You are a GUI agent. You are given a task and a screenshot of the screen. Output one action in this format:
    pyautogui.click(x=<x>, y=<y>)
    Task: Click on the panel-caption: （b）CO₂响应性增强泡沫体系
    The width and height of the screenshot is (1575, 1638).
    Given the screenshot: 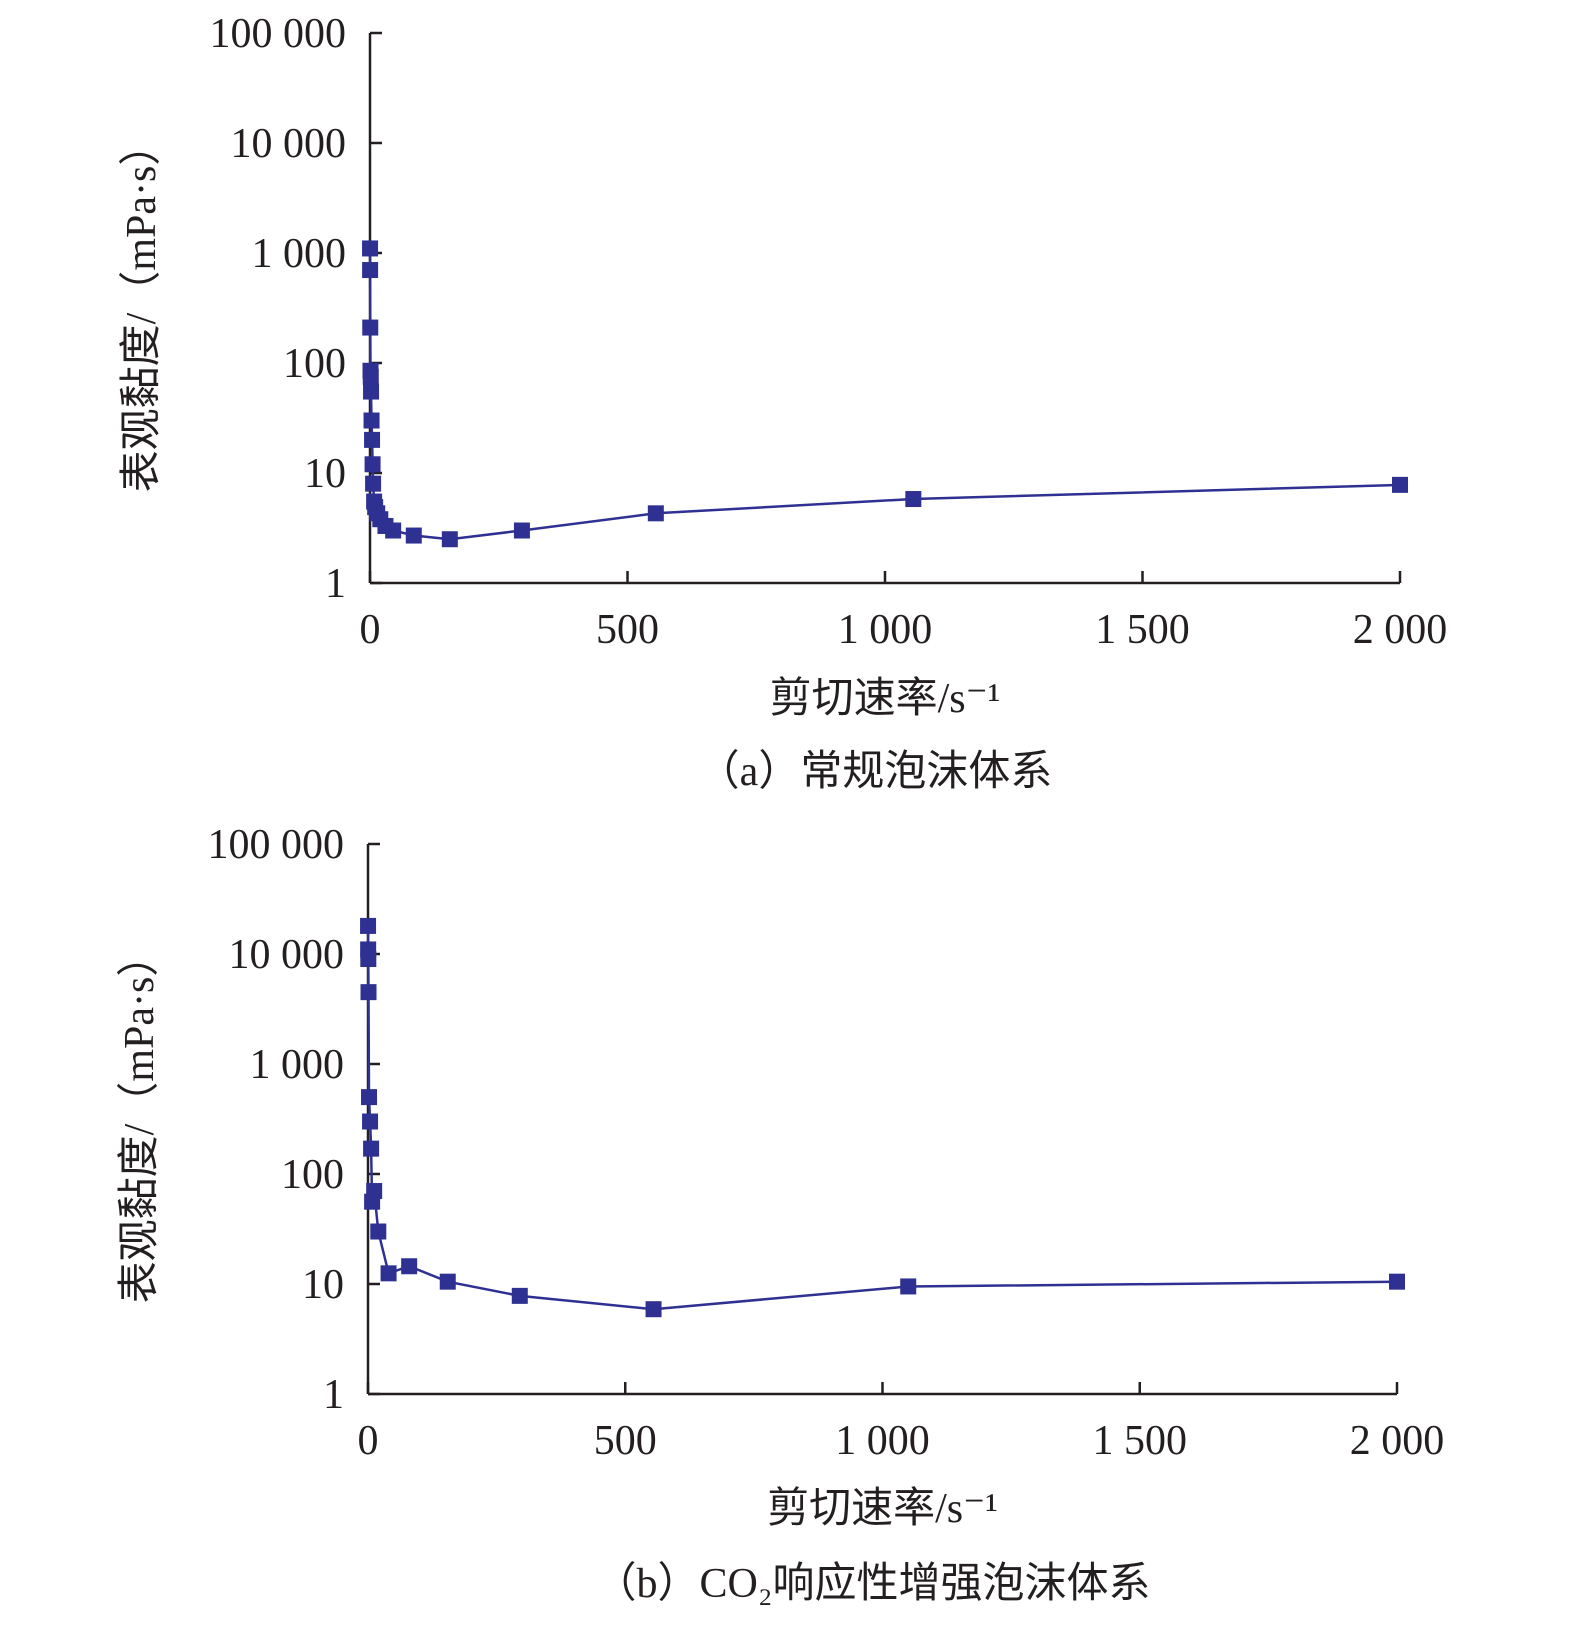 What is the action you would take?
    pyautogui.click(x=873, y=1583)
    